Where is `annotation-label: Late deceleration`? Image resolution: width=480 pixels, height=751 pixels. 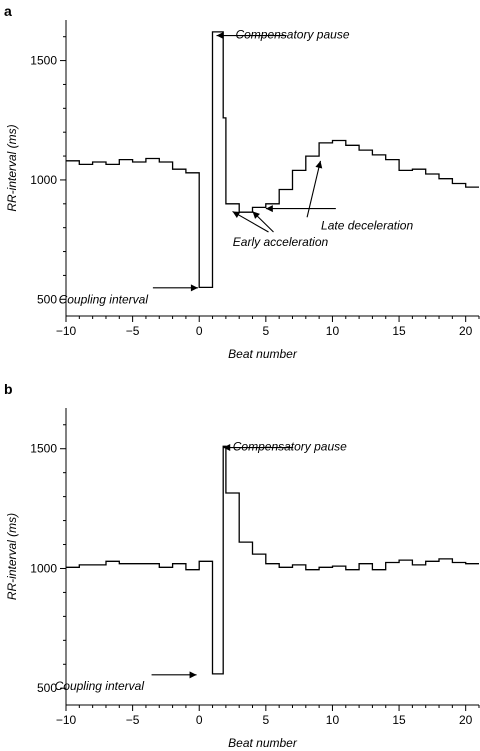
annotation-label: Late deceleration is located at coordinates (367, 225).